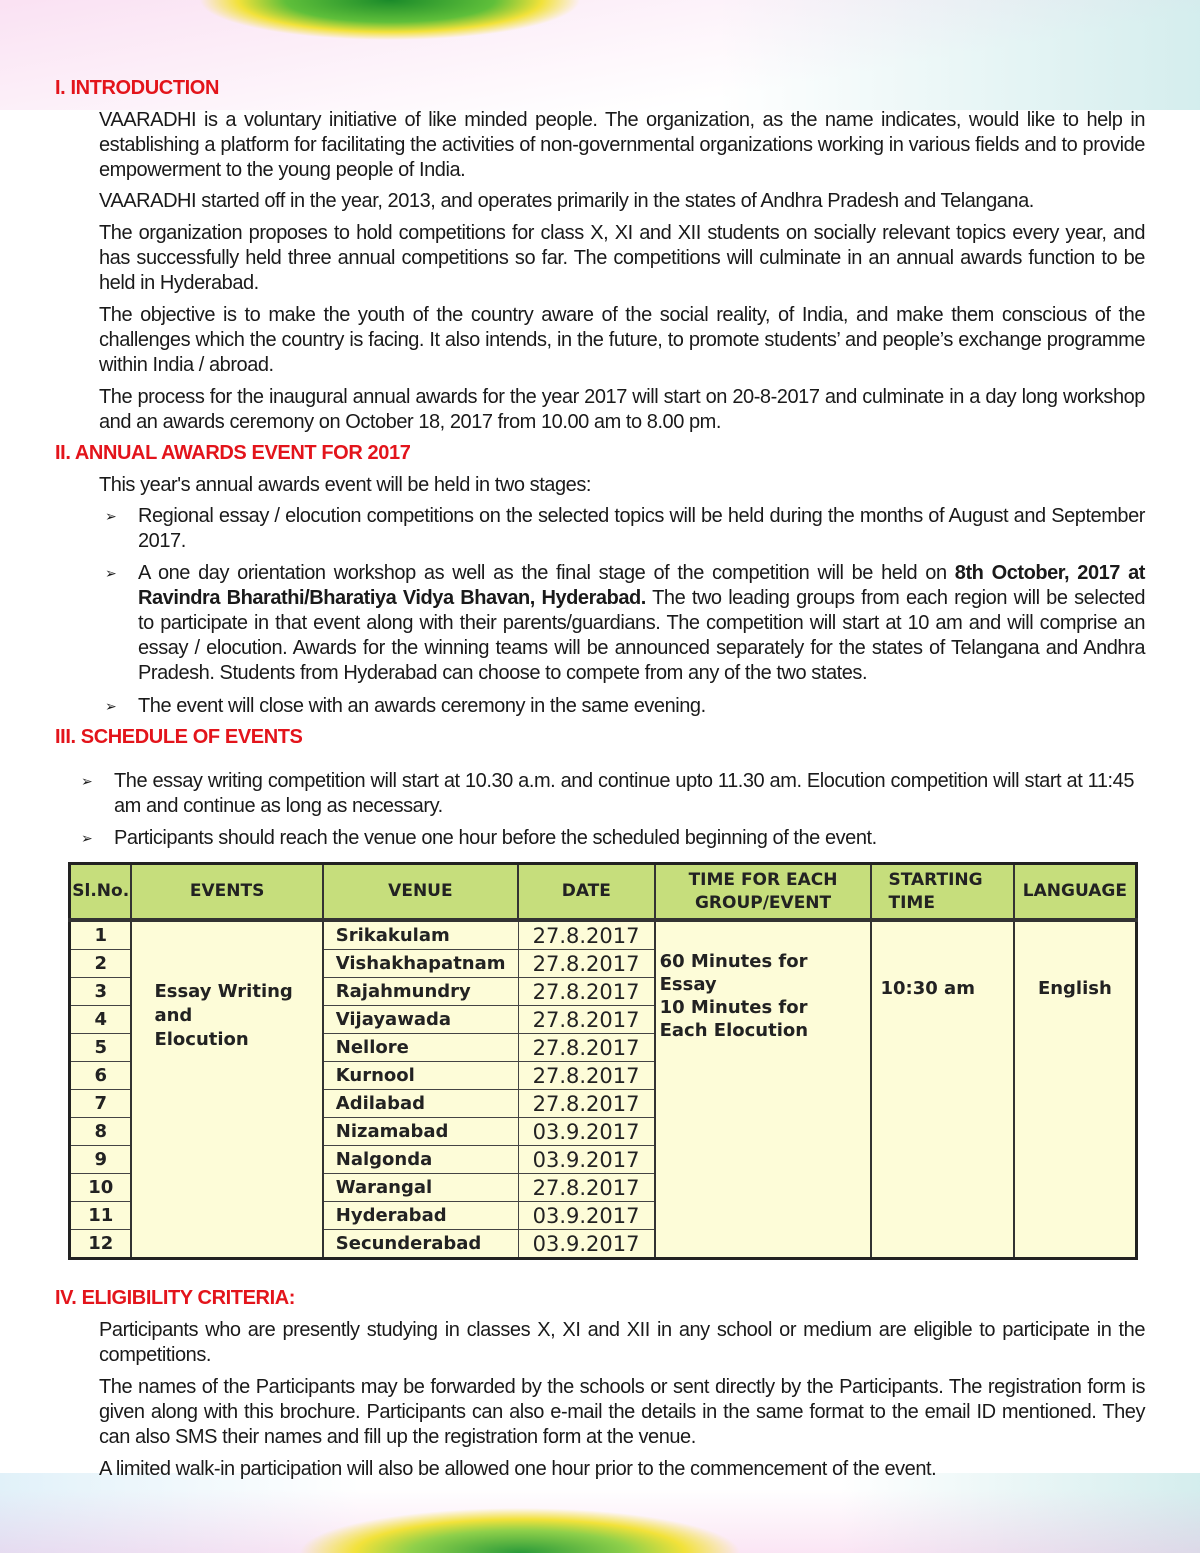 This screenshot has height=1553, width=1200. Describe the element at coordinates (911, 902) in the screenshot. I see `header-text: TIME` at that location.